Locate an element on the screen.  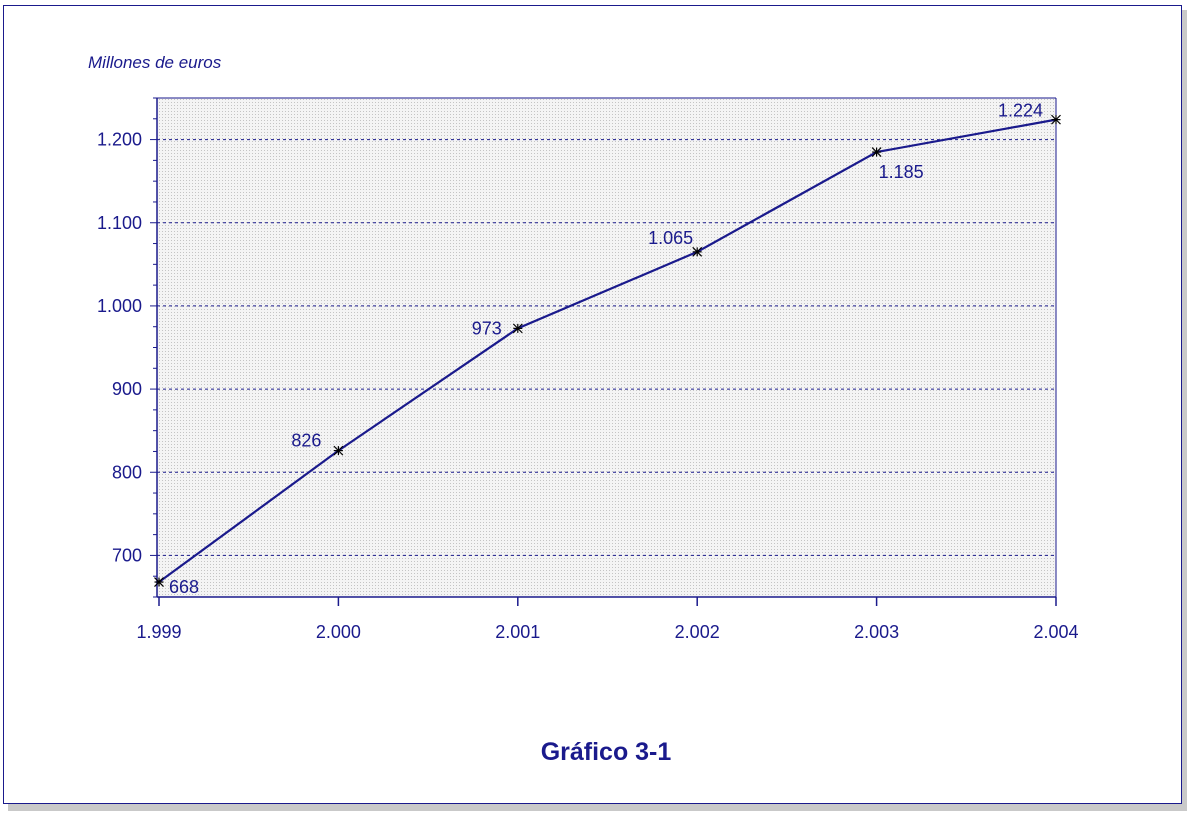
x-tick-label: 2.004 is located at coordinates (1055, 632).